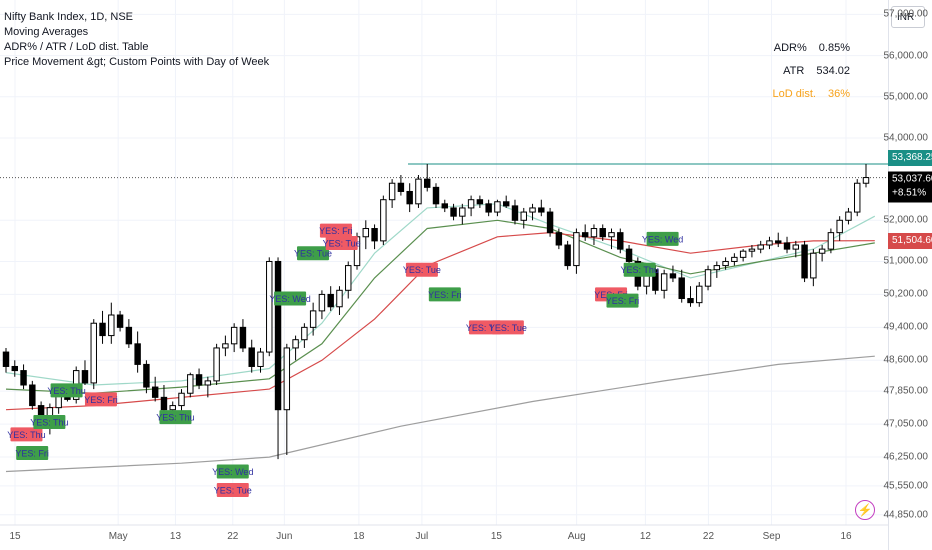 This screenshot has height=550, width=932. What do you see at coordinates (912, 179) in the screenshot?
I see `last-price-value: 53,037.60` at bounding box center [912, 179].